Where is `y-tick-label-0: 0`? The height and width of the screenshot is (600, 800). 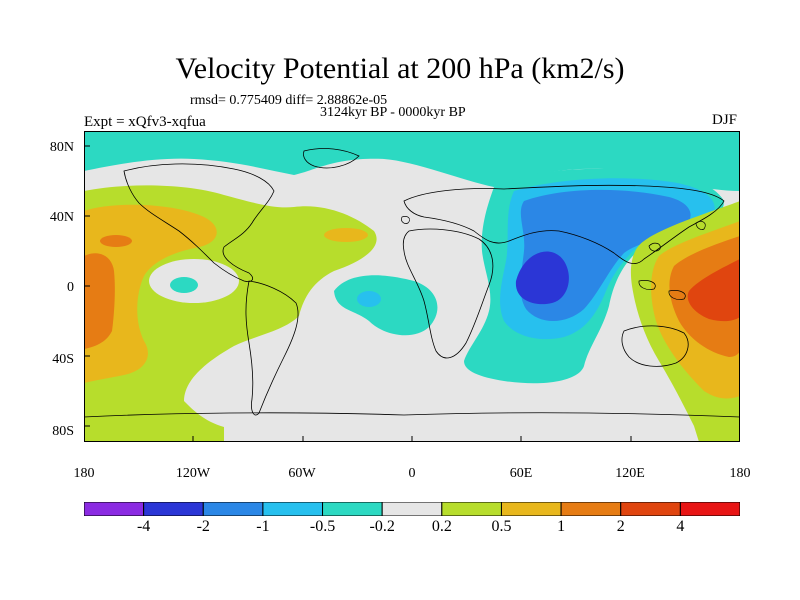 y-tick-label-0: 0 is located at coordinates (70, 287).